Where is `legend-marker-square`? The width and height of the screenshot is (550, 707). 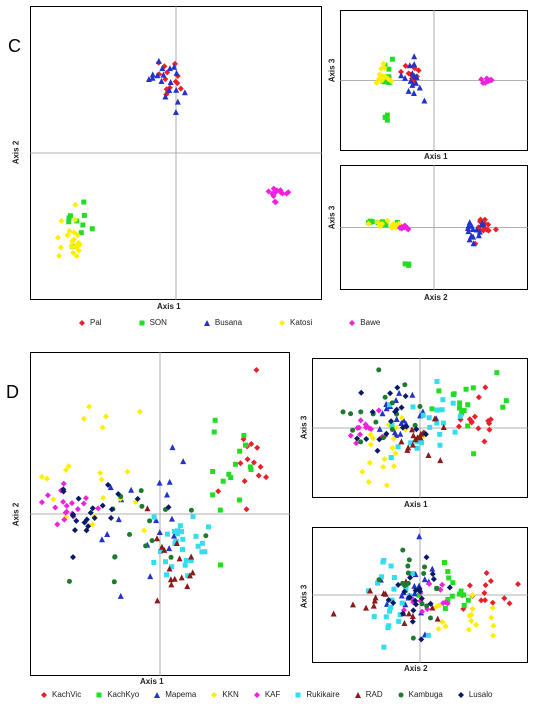 legend-marker-square is located at coordinates (142, 322).